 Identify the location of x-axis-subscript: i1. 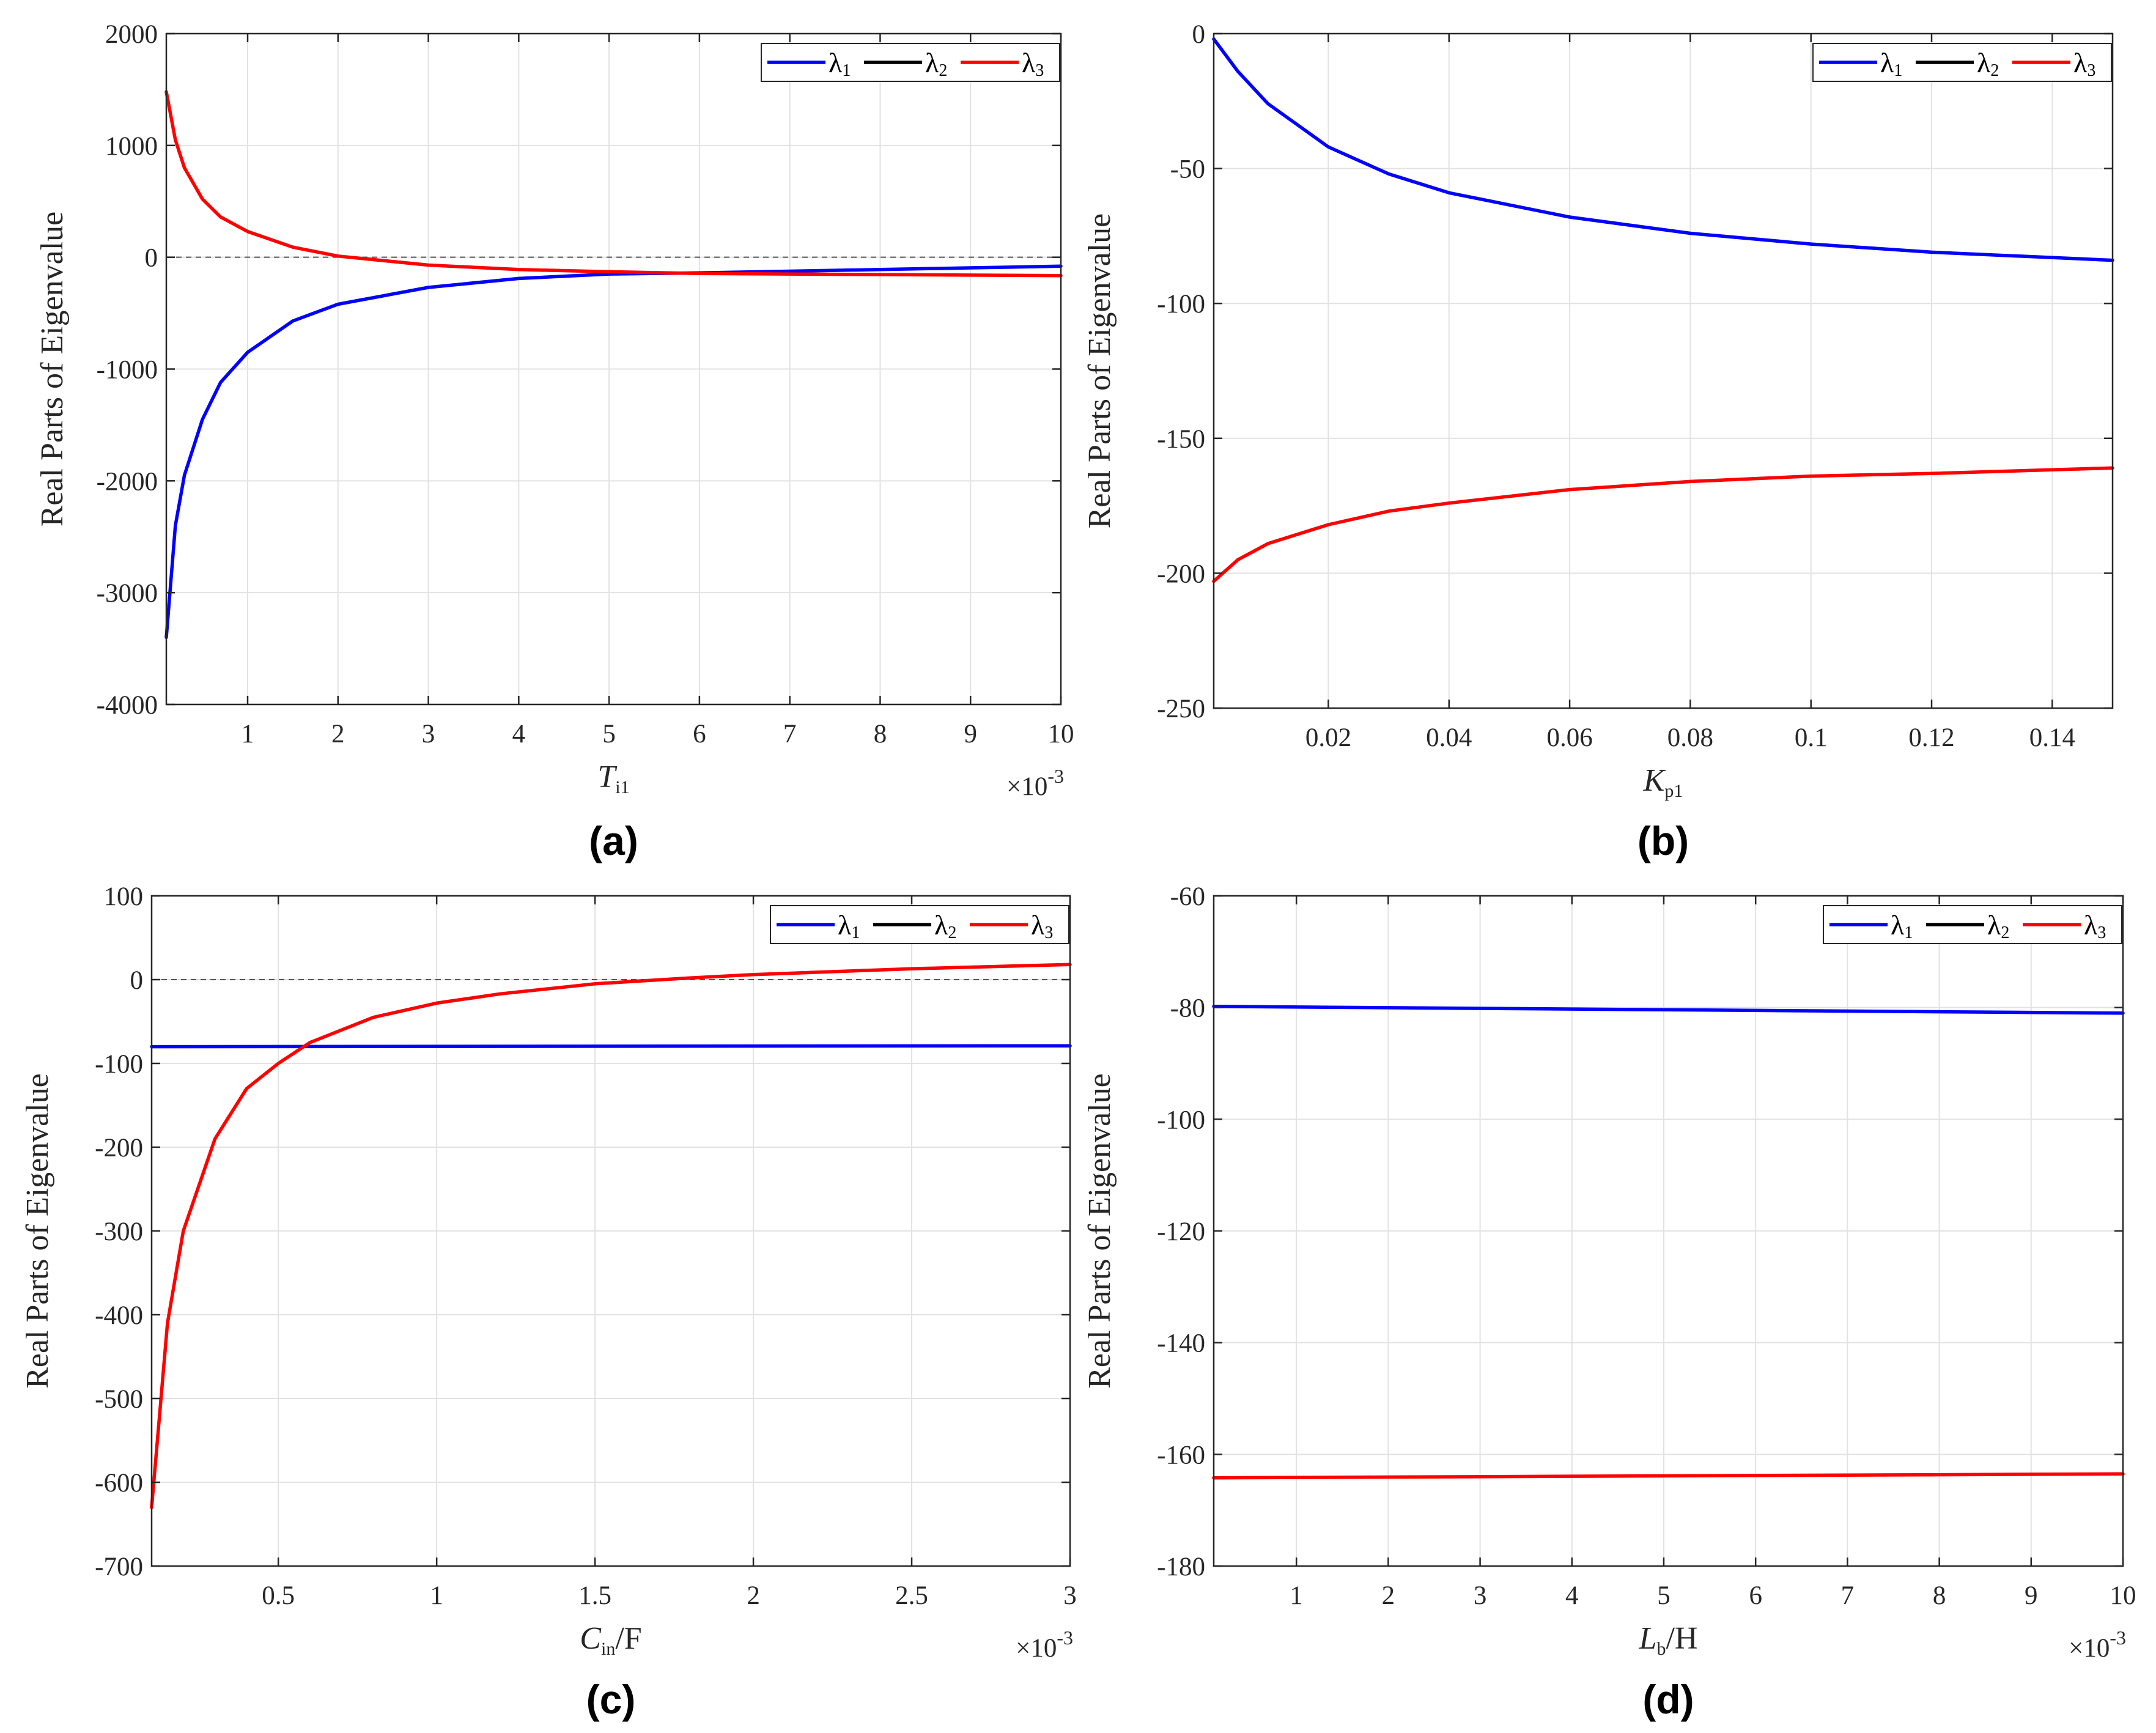
(622, 787).